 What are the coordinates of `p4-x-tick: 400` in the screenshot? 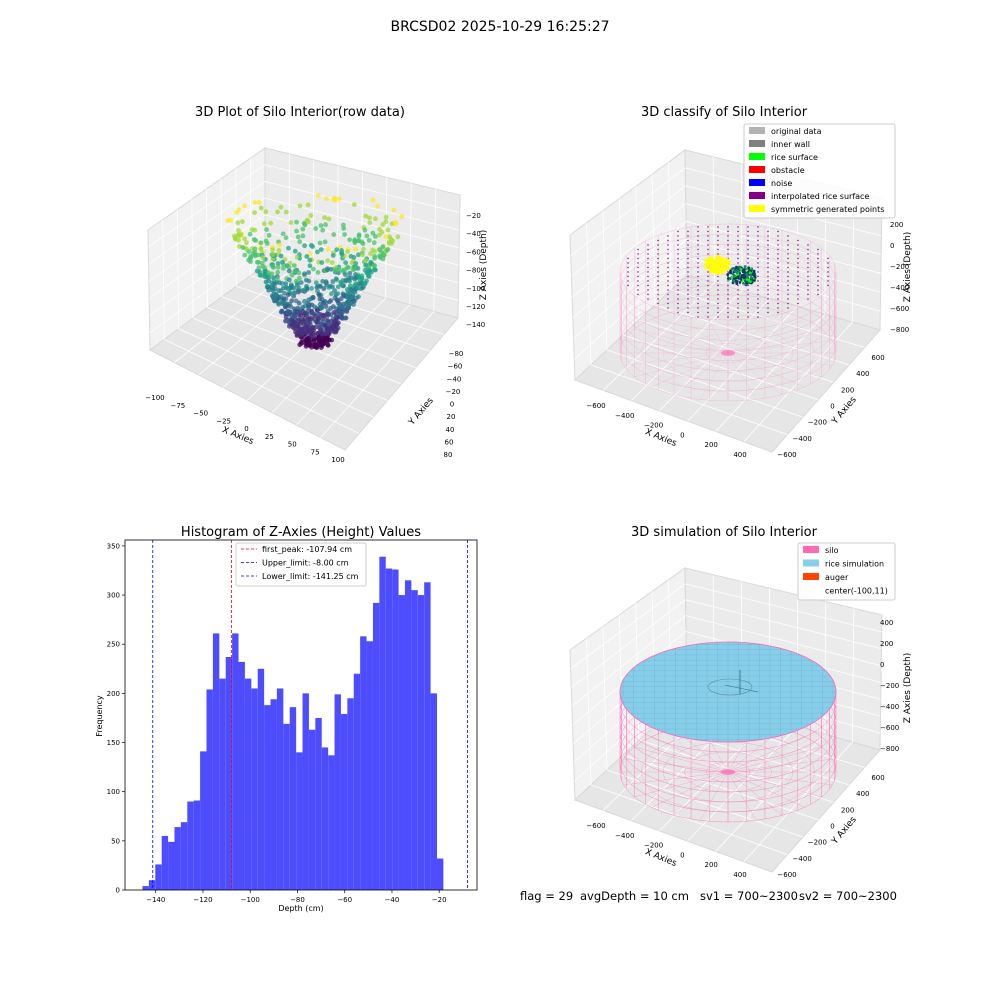 It's located at (739, 875).